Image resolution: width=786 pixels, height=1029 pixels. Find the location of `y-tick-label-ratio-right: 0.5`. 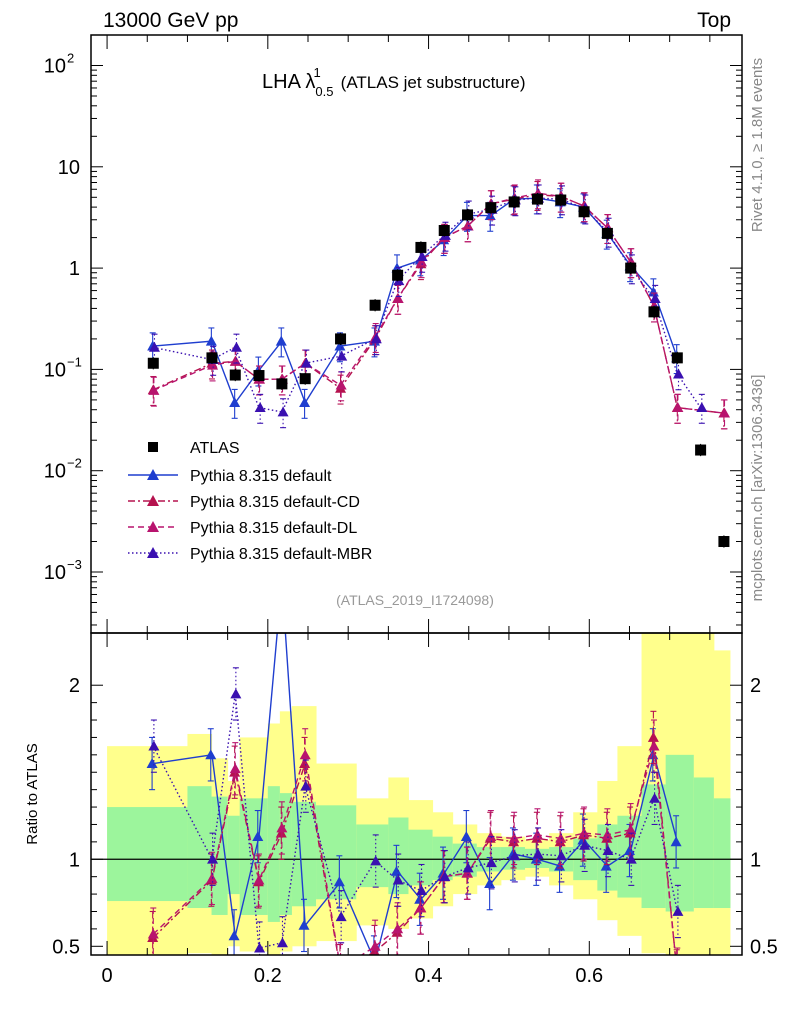

y-tick-label-ratio-right: 0.5 is located at coordinates (764, 947).